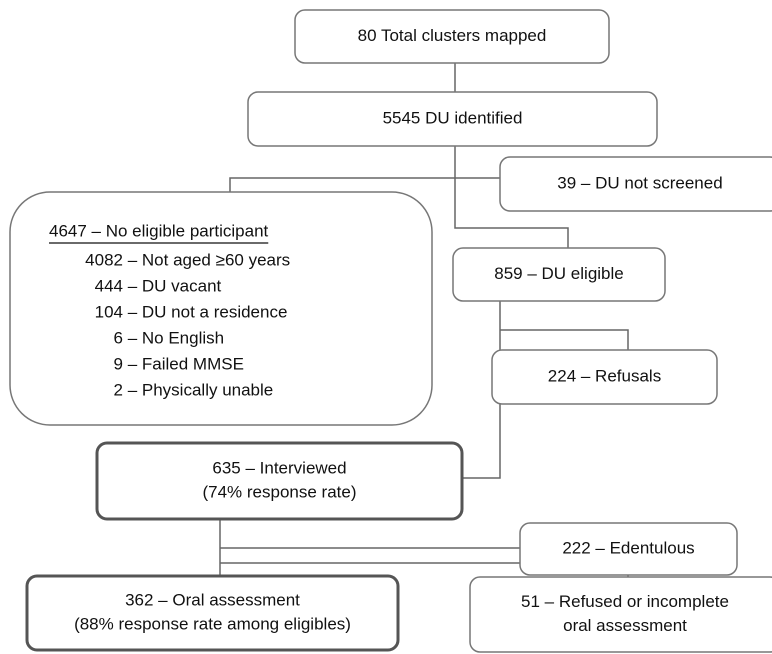 The width and height of the screenshot is (772, 654). Describe the element at coordinates (212, 599) in the screenshot. I see `node-label: 362 – Oral assessment` at that location.